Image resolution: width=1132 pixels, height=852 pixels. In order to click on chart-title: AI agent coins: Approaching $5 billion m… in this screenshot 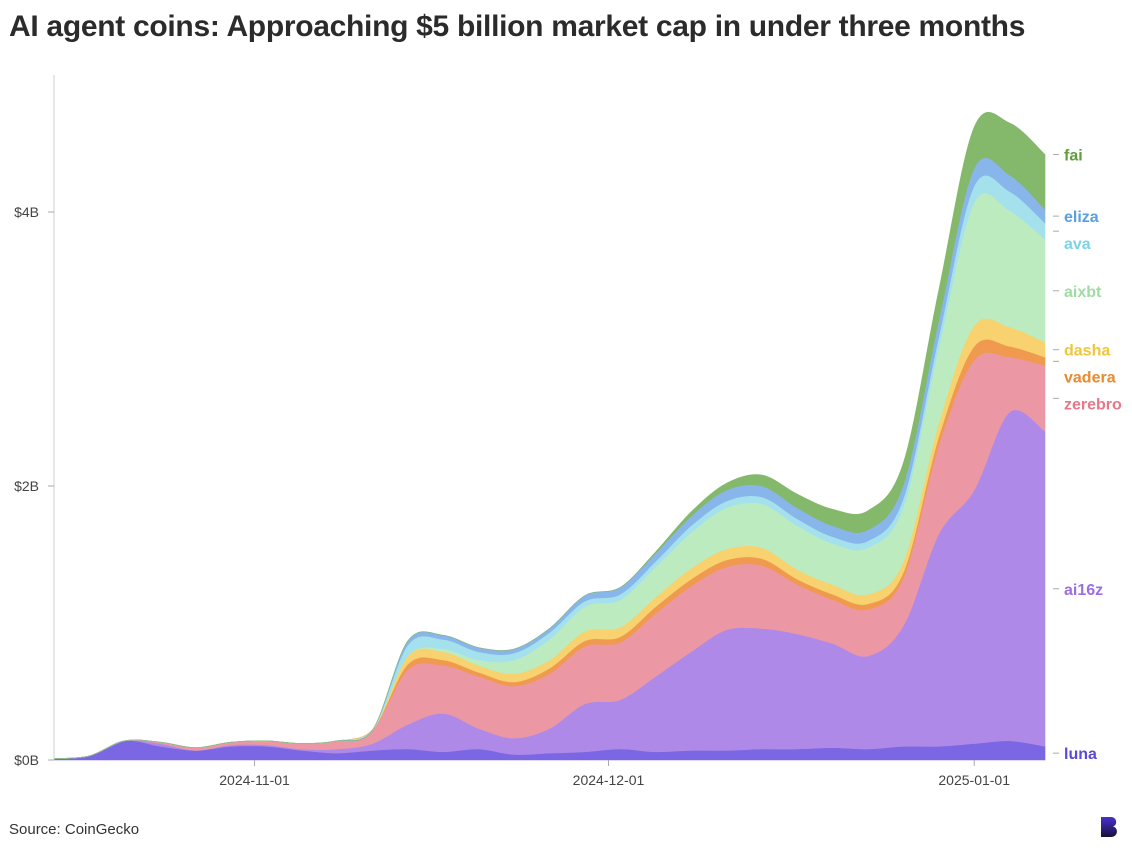, I will do `click(517, 26)`.